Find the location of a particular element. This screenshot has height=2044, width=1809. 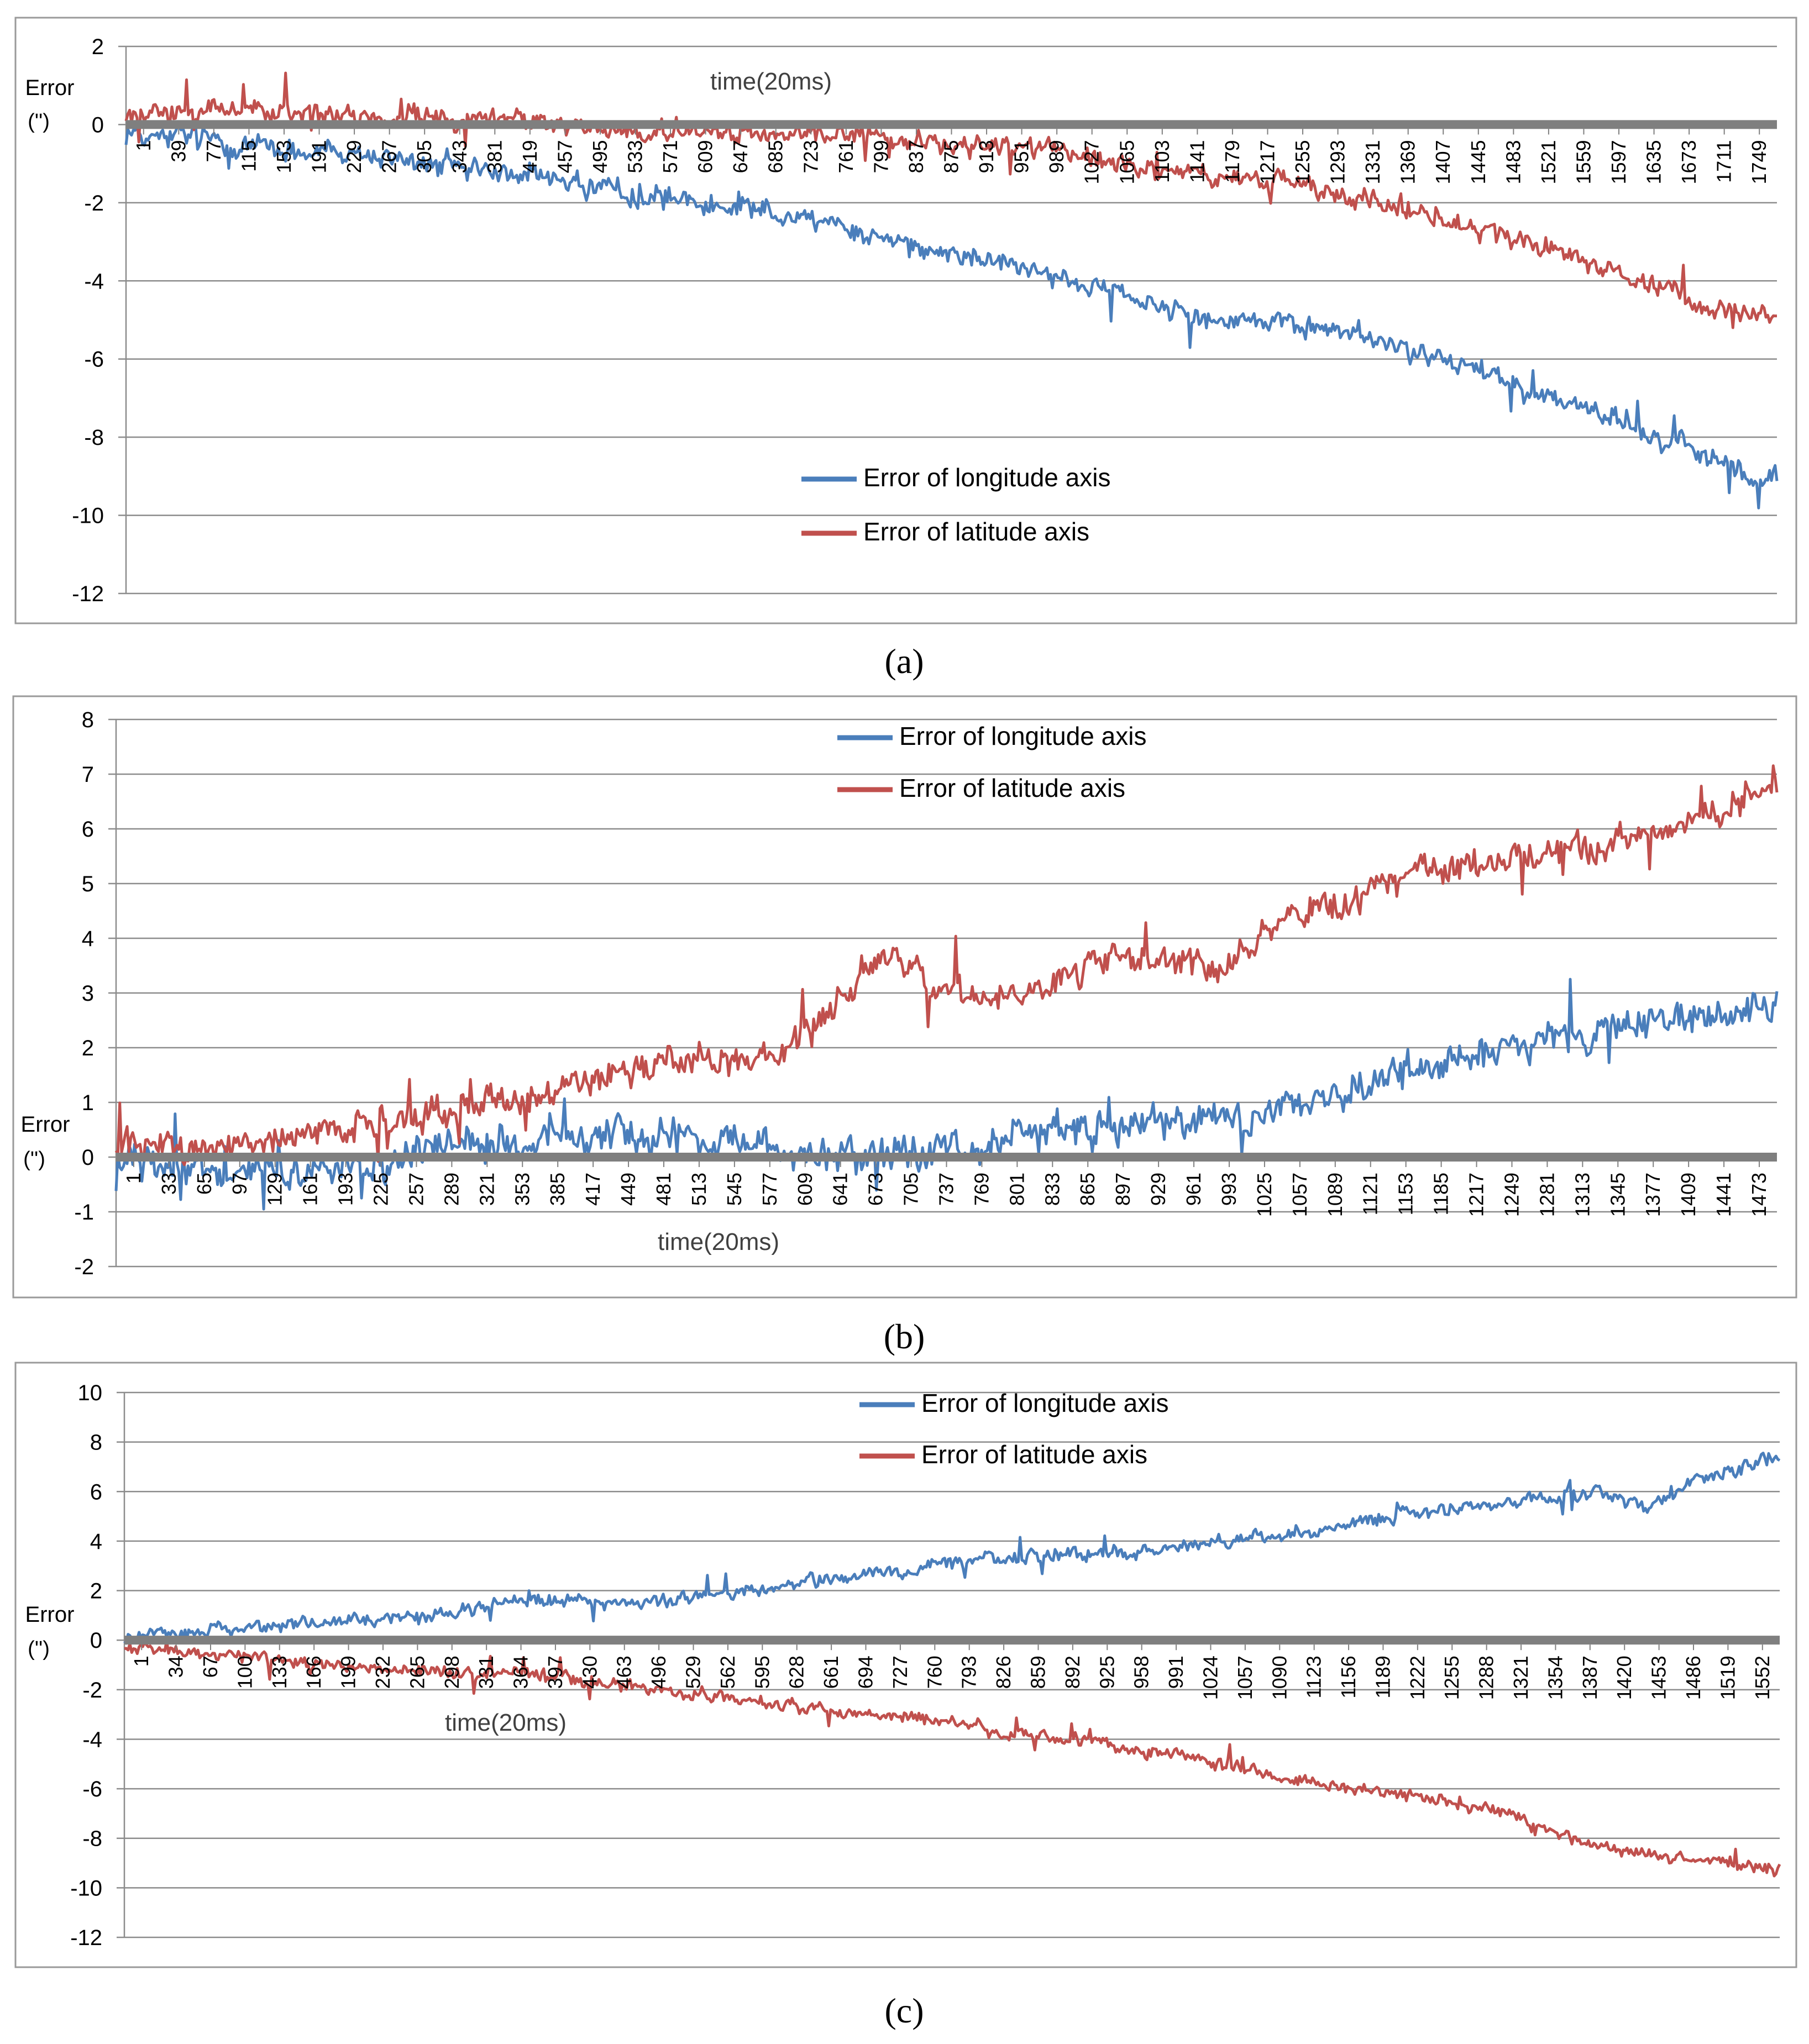

x-tick-label: 305 is located at coordinates (424, 157).